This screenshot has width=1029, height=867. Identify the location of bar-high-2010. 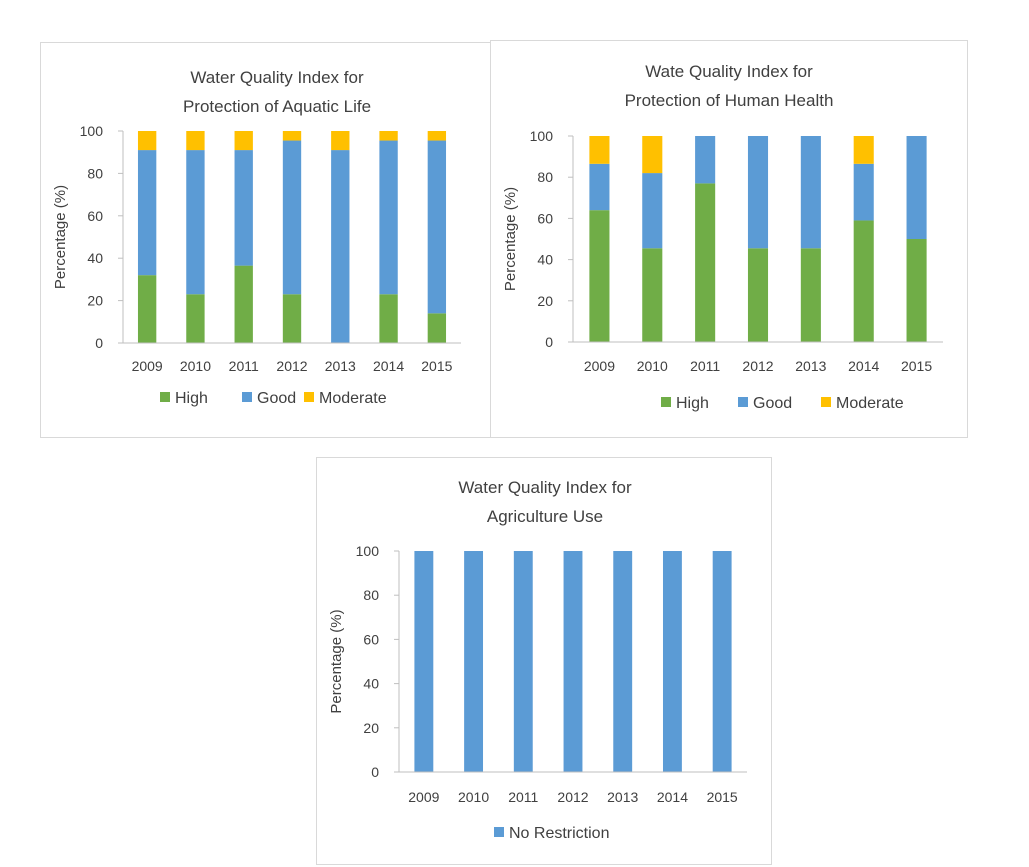
(195, 318).